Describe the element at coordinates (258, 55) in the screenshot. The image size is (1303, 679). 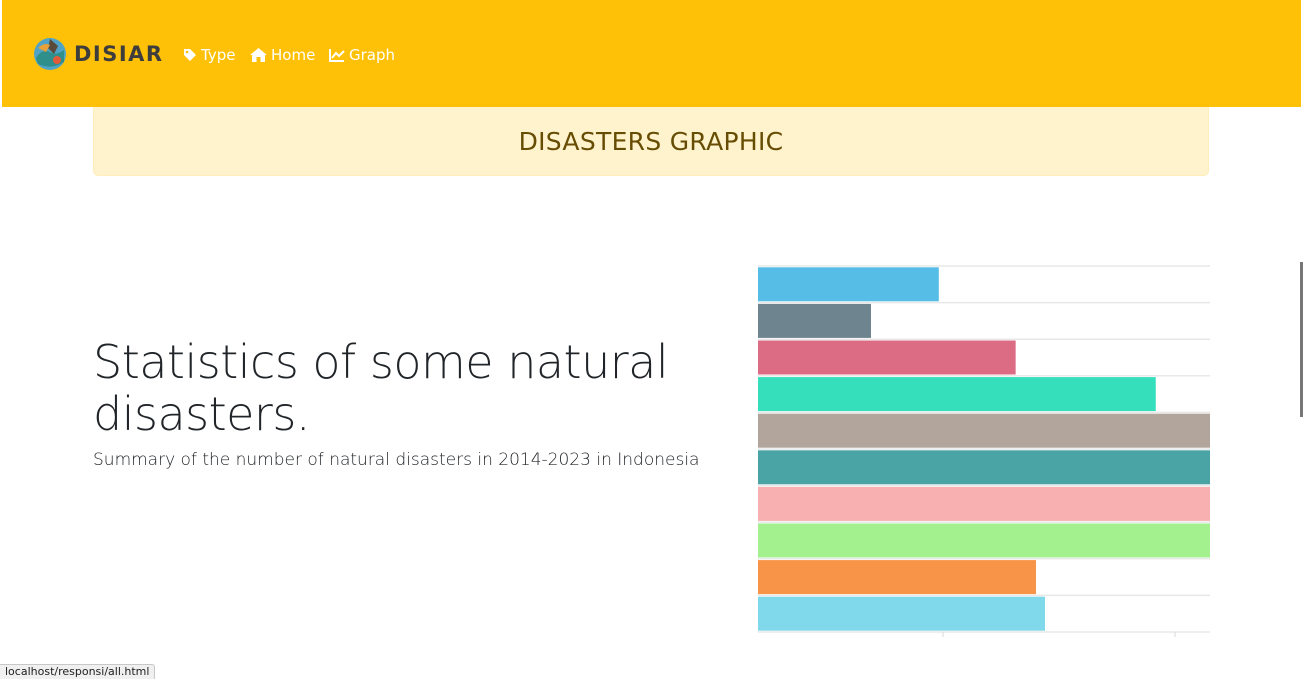
I see `home-icon` at that location.